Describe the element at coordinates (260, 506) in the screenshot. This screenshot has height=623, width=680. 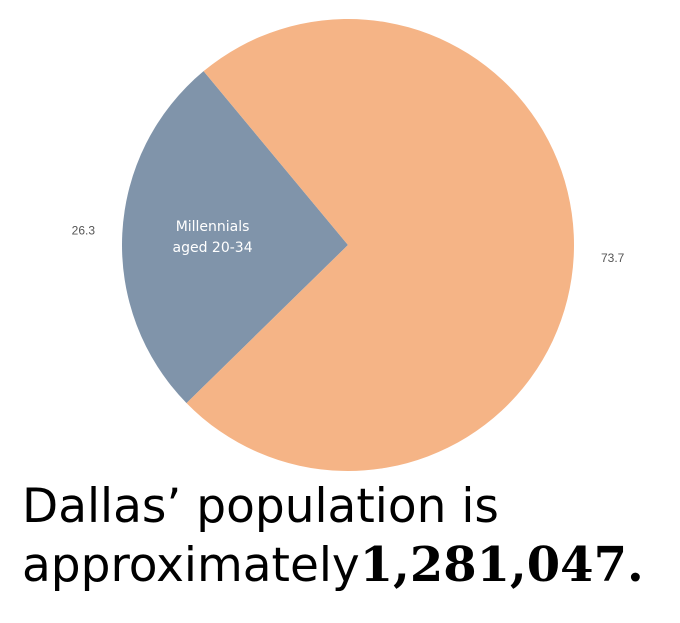
I see `caption-line: Dallas’ population is` at that location.